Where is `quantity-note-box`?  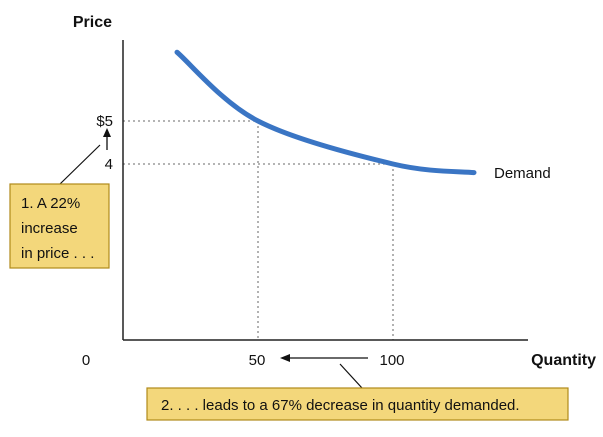
quantity-note-box is located at coordinates (357, 404).